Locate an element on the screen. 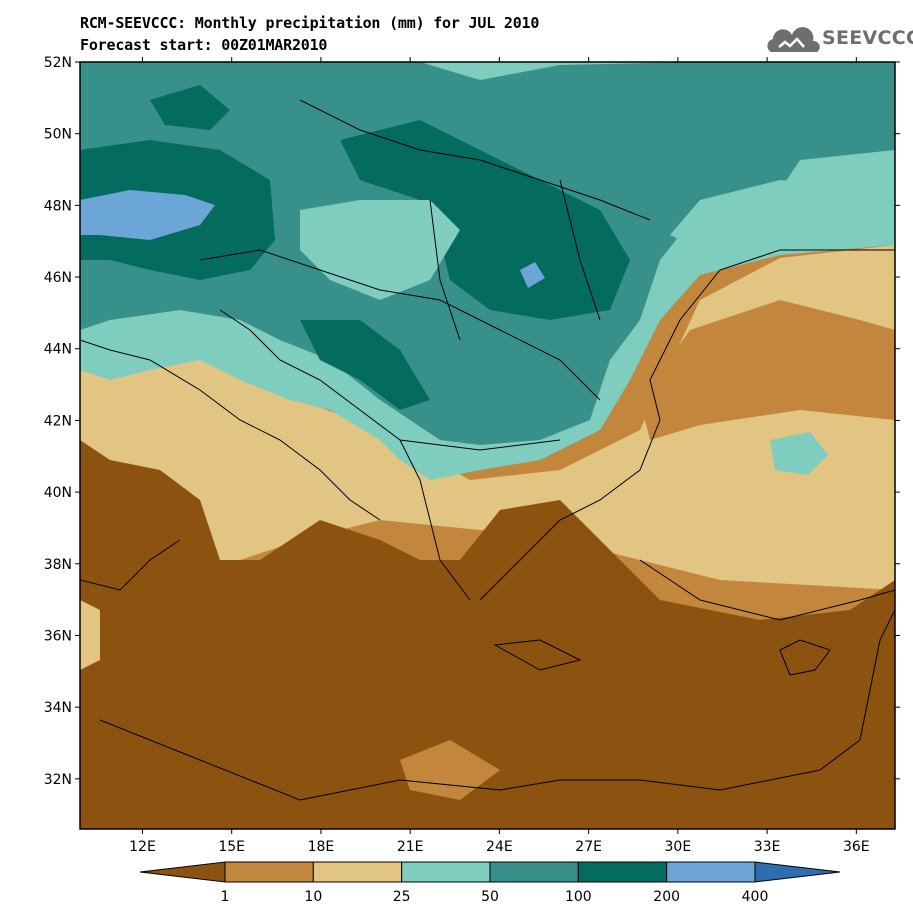 Image resolution: width=913 pixels, height=920 pixels. lat-tick-label: 32N is located at coordinates (58, 780).